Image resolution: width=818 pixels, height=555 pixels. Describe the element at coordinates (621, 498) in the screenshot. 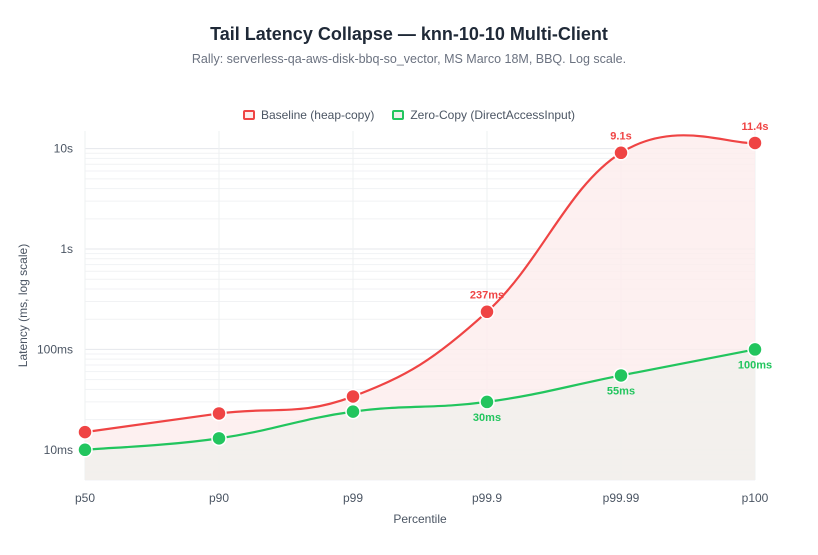

I see `x-tick-label: p99.99` at that location.